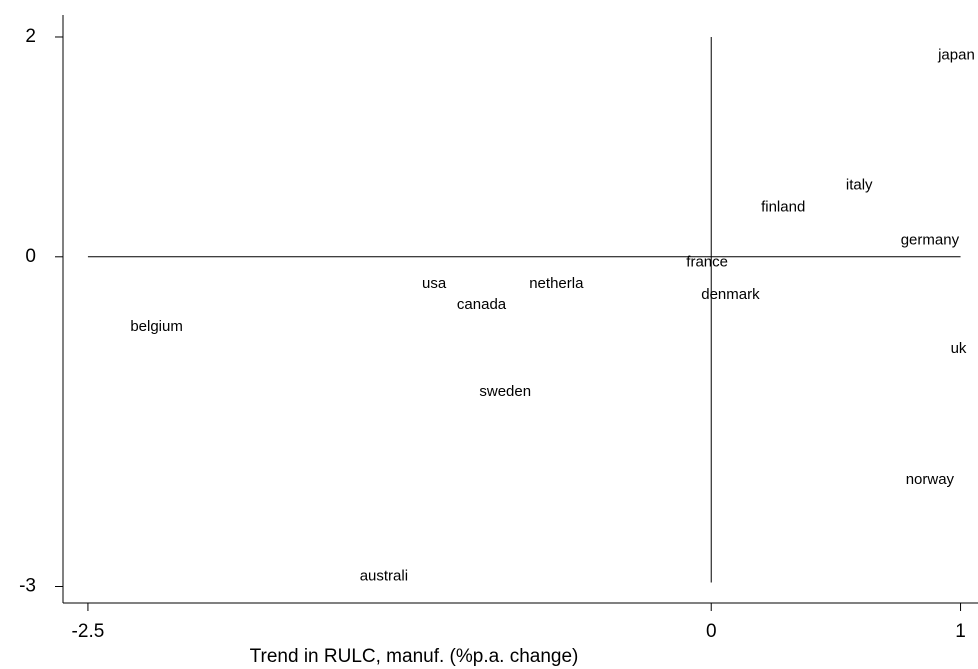 Image resolution: width=978 pixels, height=669 pixels. I want to click on point: usa, so click(434, 283).